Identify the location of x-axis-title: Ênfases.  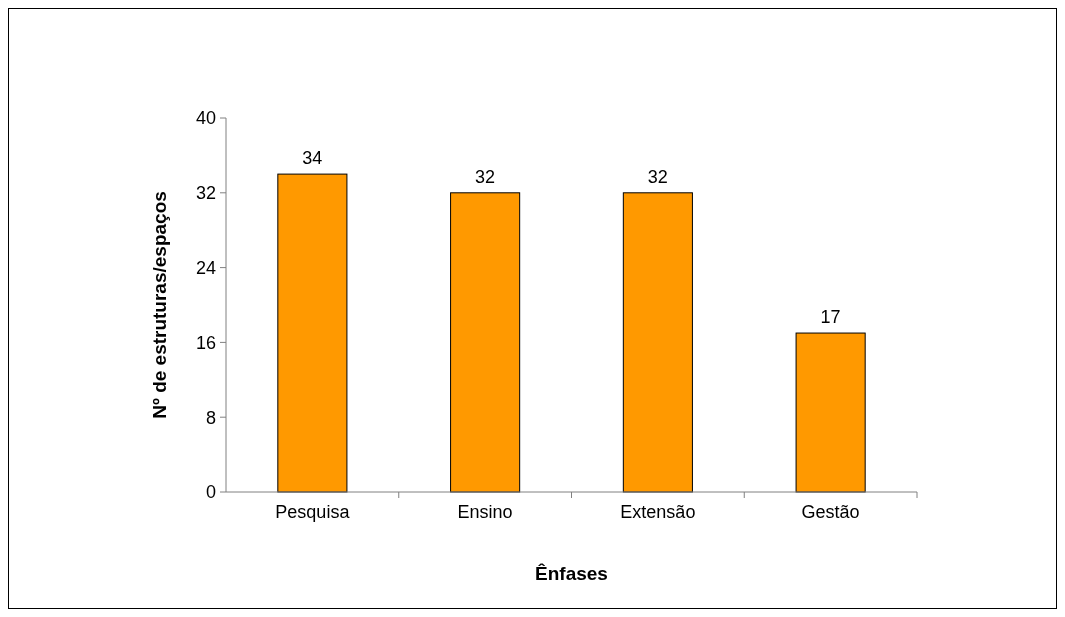
(571, 573).